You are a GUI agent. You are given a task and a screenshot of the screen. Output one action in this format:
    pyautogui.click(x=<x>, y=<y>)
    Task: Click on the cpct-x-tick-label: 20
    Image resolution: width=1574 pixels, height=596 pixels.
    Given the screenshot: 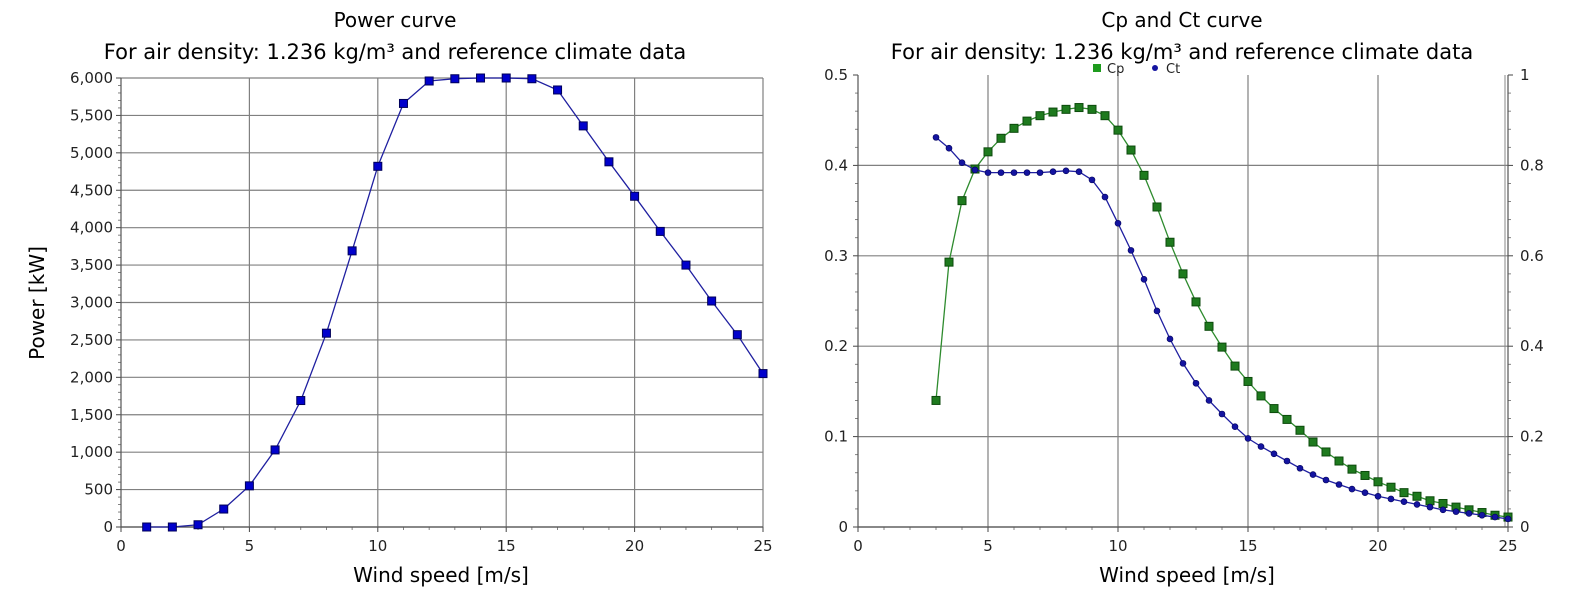 What is the action you would take?
    pyautogui.click(x=1377, y=546)
    